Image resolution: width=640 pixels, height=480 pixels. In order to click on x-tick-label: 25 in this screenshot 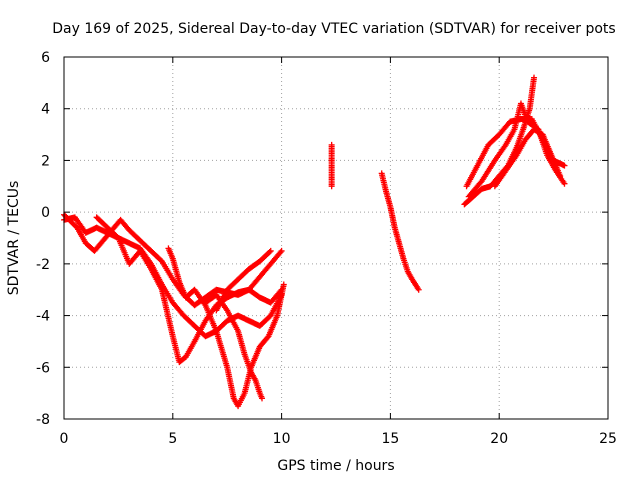, I will do `click(608, 439)`.